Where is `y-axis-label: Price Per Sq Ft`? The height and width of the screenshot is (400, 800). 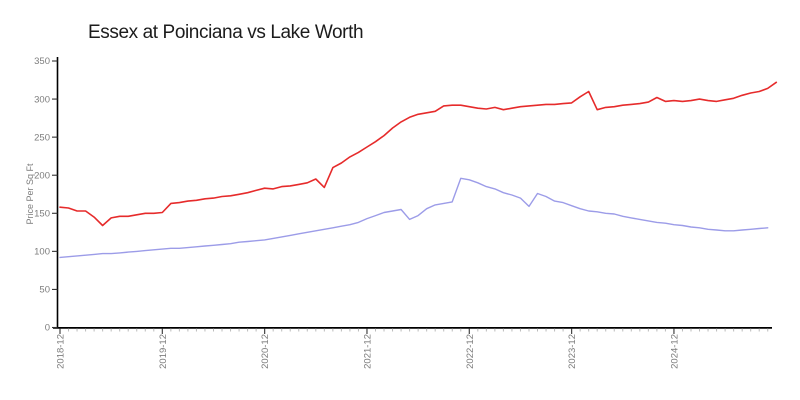 y-axis-label: Price Per Sq Ft is located at coordinates (30, 194).